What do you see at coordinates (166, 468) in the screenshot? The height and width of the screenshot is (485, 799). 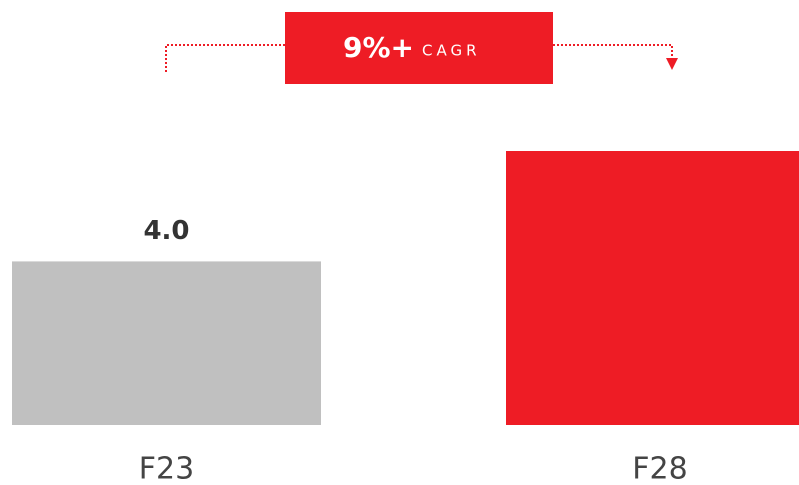 I see `x-tick-label: F23` at bounding box center [166, 468].